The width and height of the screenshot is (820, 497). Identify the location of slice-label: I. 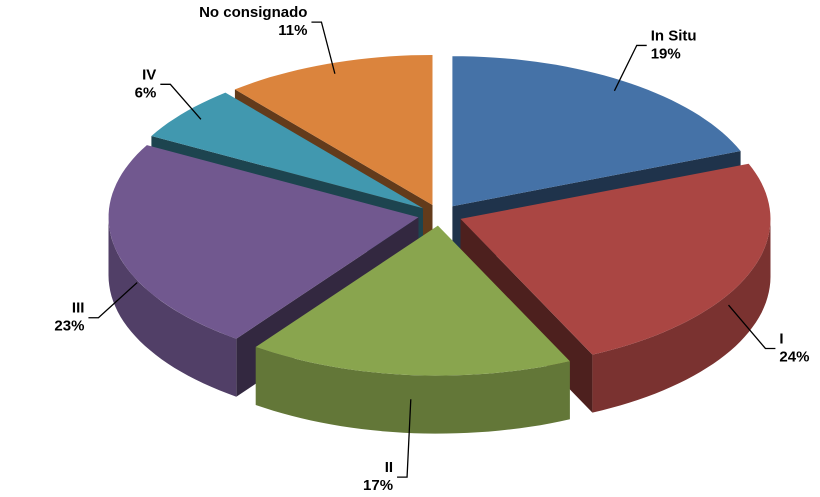
(781, 338).